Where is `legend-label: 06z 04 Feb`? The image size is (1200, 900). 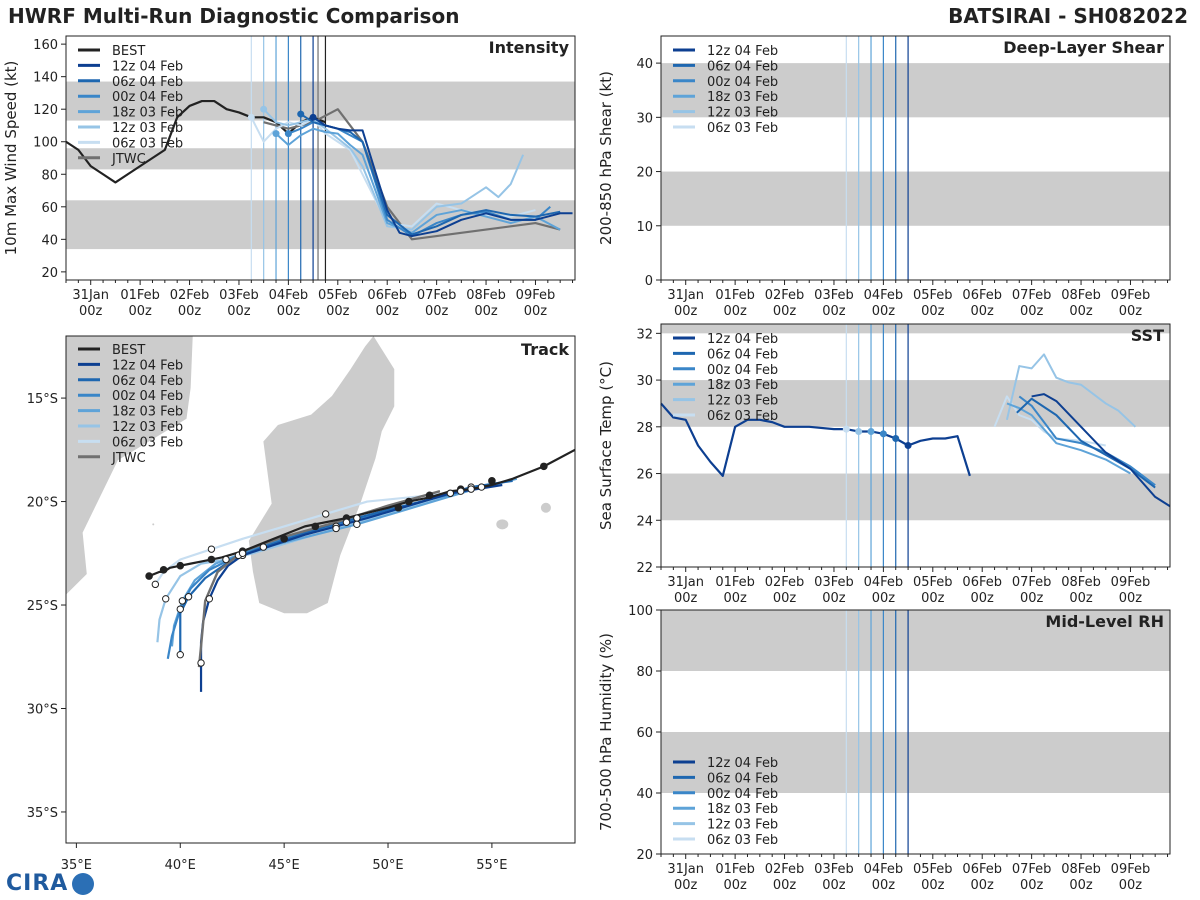 legend-label: 06z 04 Feb is located at coordinates (147, 381).